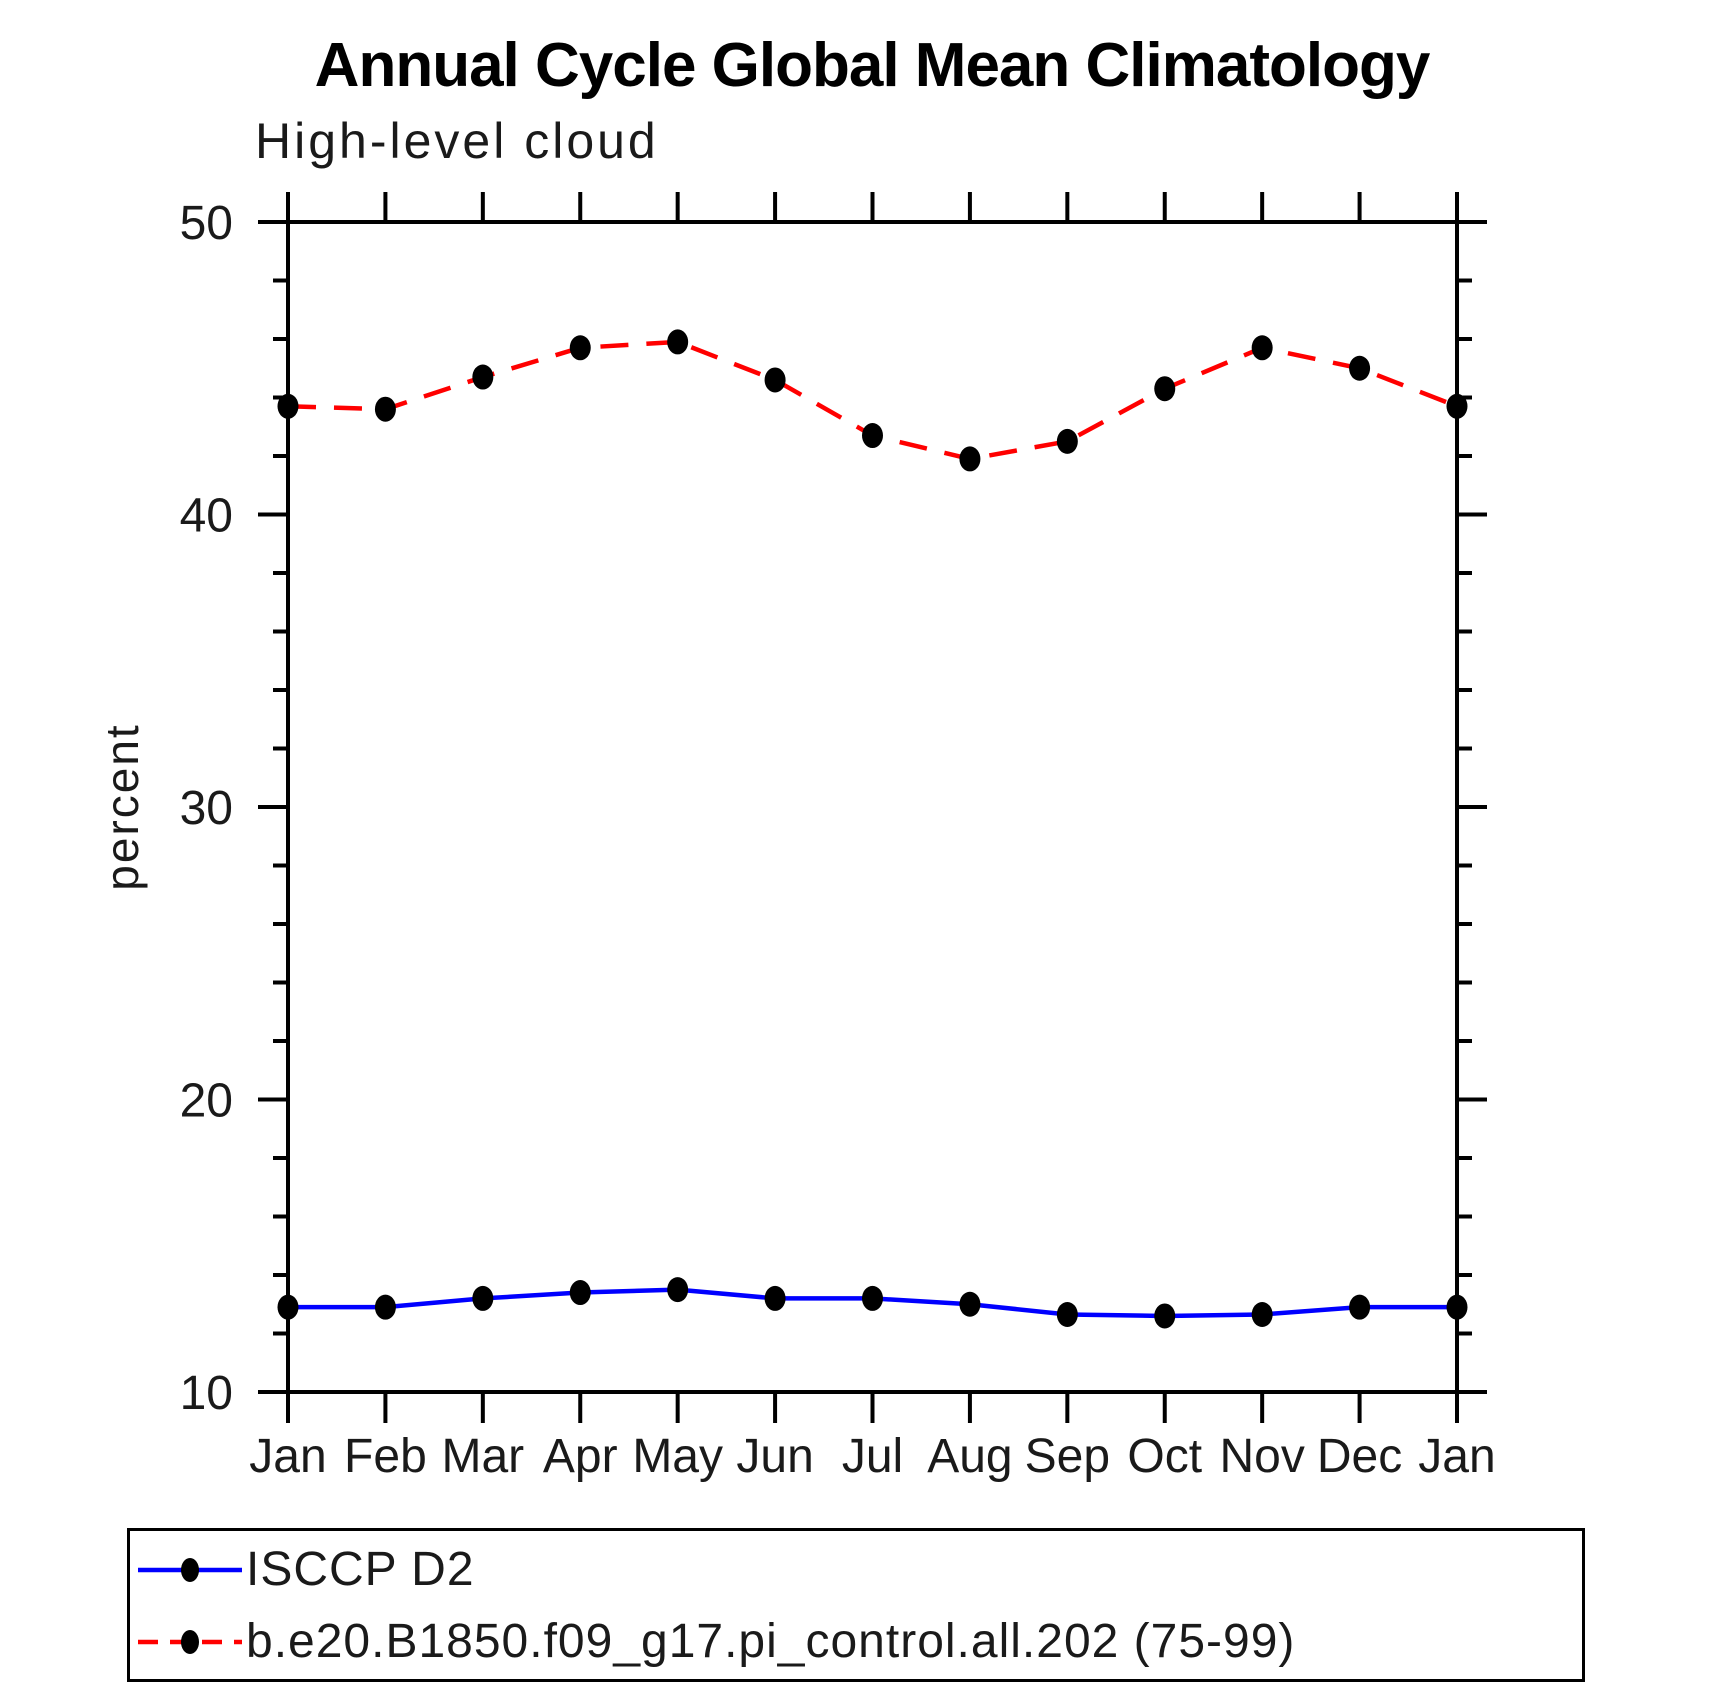  I want to click on x-tick-label: May, so click(677, 1456).